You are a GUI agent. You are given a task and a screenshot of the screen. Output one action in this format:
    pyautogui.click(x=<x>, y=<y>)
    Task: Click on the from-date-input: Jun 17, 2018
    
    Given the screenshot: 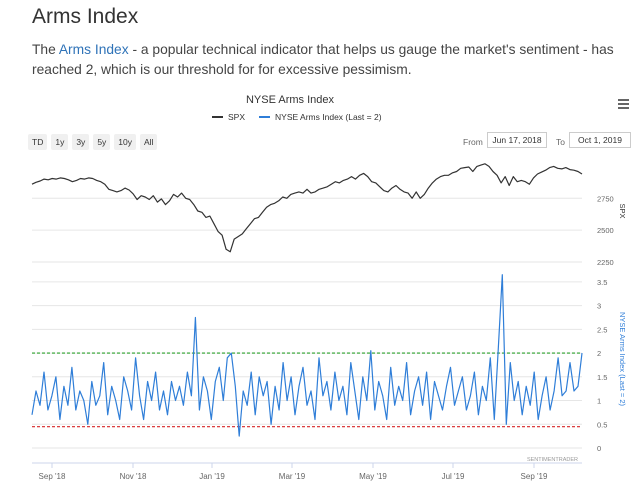 What is the action you would take?
    pyautogui.click(x=517, y=140)
    